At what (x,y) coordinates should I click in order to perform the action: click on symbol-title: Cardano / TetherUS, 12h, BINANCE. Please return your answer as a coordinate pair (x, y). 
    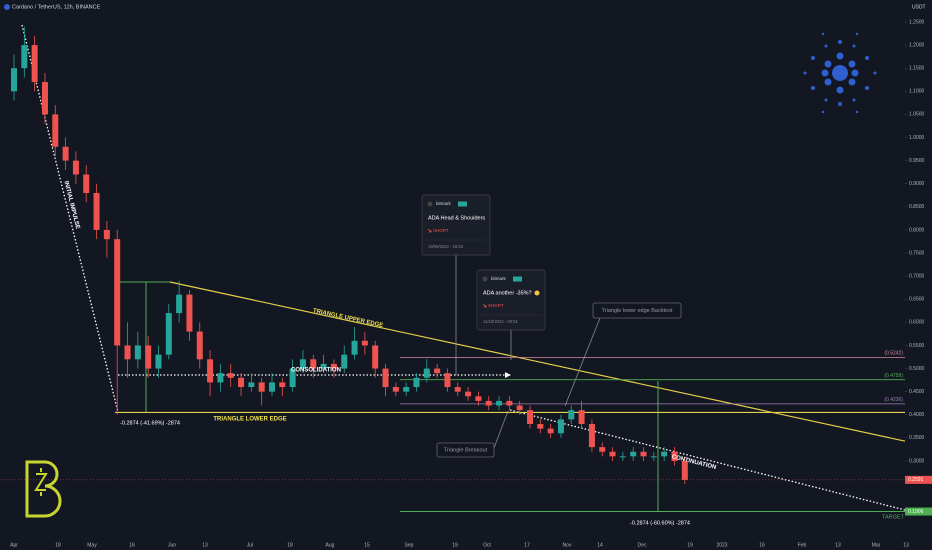
    Looking at the image, I should click on (56, 7).